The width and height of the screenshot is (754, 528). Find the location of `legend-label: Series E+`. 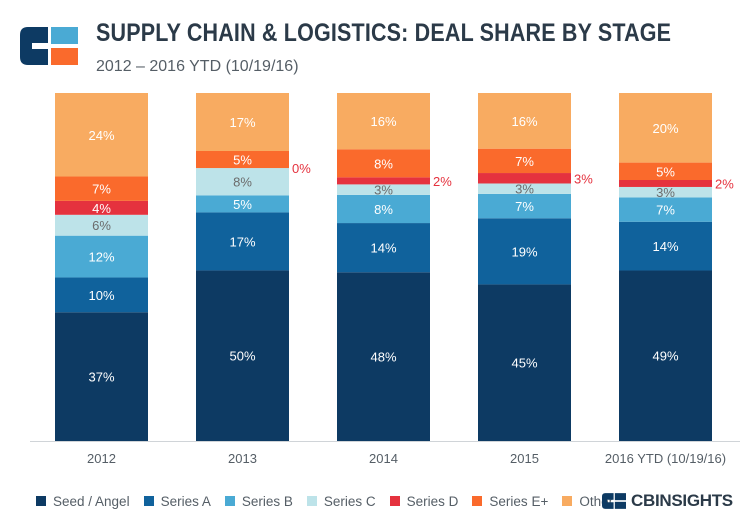

legend-label: Series E+ is located at coordinates (519, 501).